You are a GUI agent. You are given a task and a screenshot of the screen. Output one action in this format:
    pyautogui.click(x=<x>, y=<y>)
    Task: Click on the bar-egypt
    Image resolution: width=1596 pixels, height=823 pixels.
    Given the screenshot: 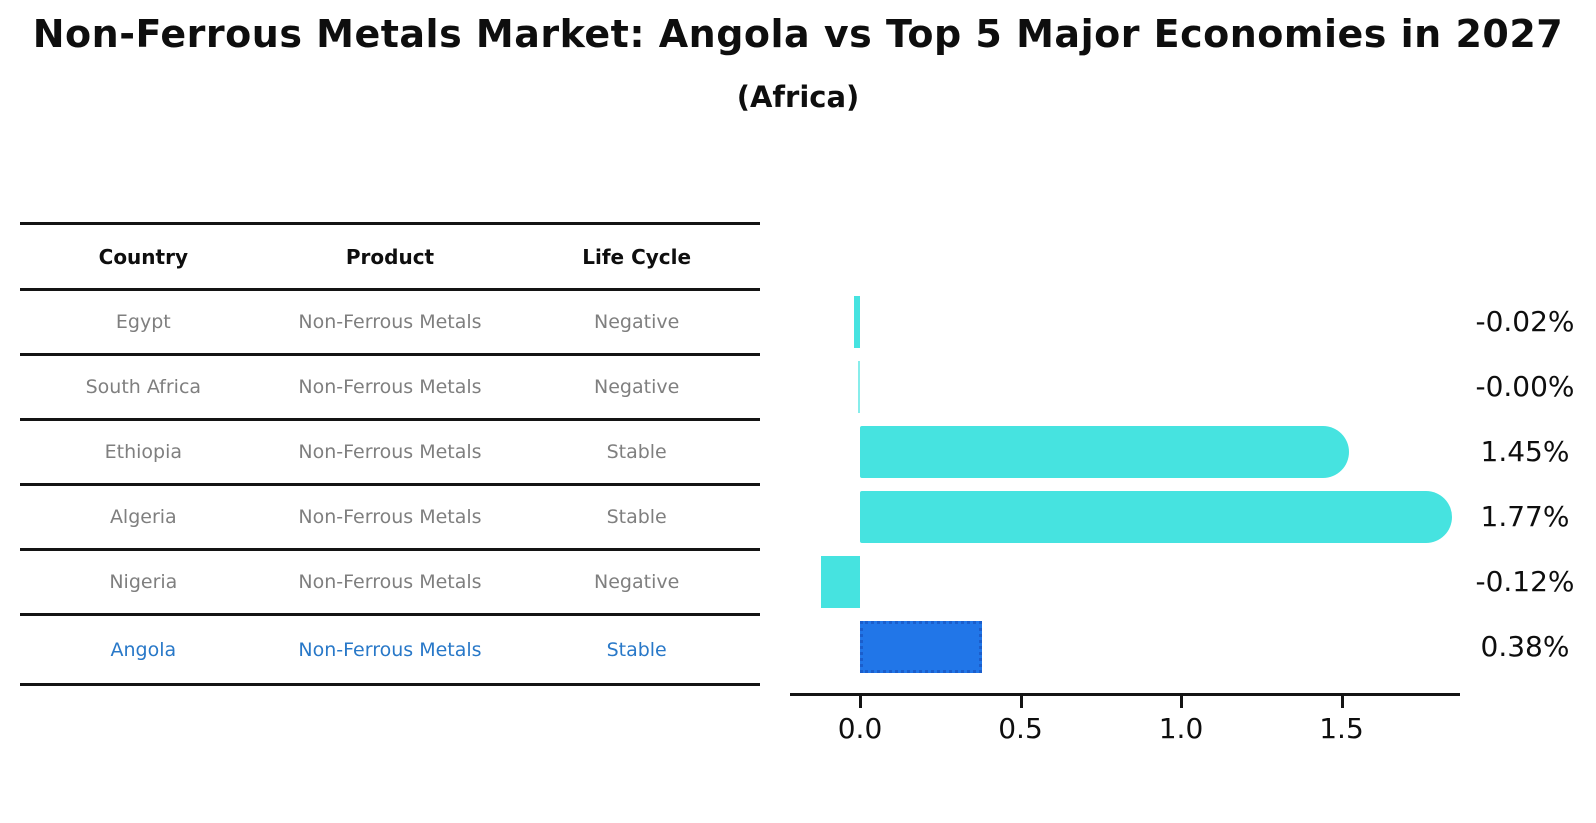 What is the action you would take?
    pyautogui.click(x=856, y=322)
    